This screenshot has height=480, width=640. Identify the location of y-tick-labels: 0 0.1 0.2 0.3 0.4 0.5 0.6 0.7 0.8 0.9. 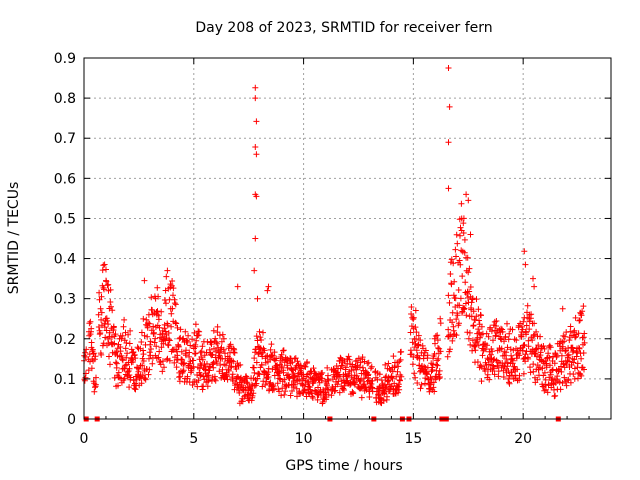
(65, 239).